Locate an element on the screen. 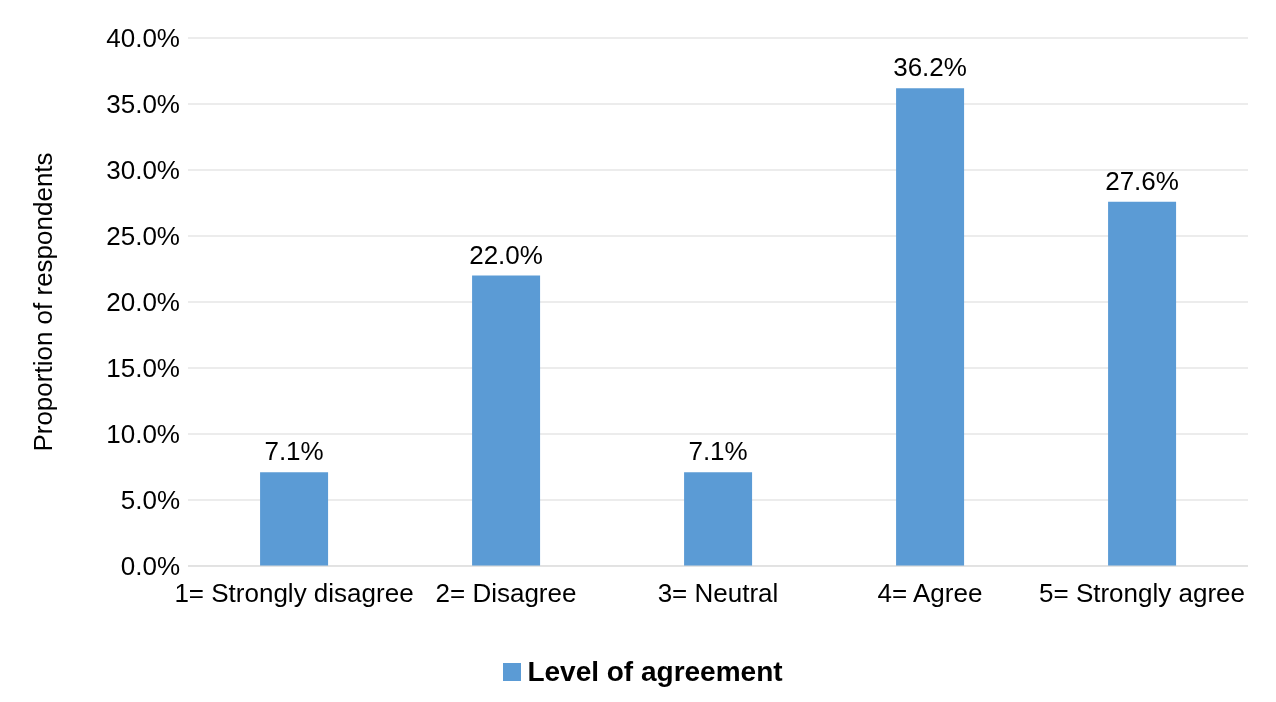 The image size is (1276, 702). legend-label: Level of agreement is located at coordinates (655, 672).